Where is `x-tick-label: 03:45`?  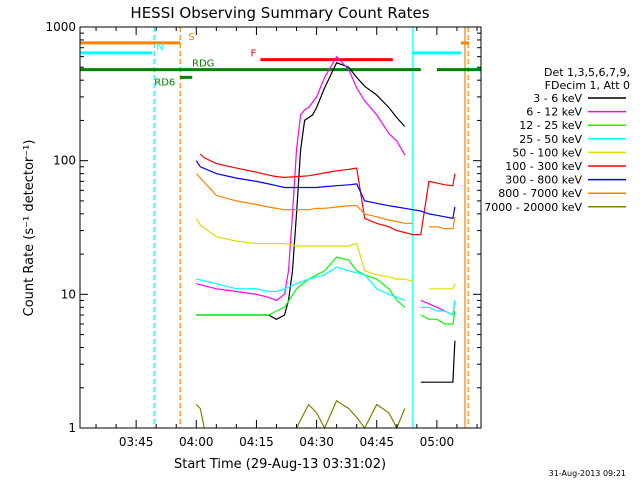 x-tick-label: 03:45 is located at coordinates (136, 442).